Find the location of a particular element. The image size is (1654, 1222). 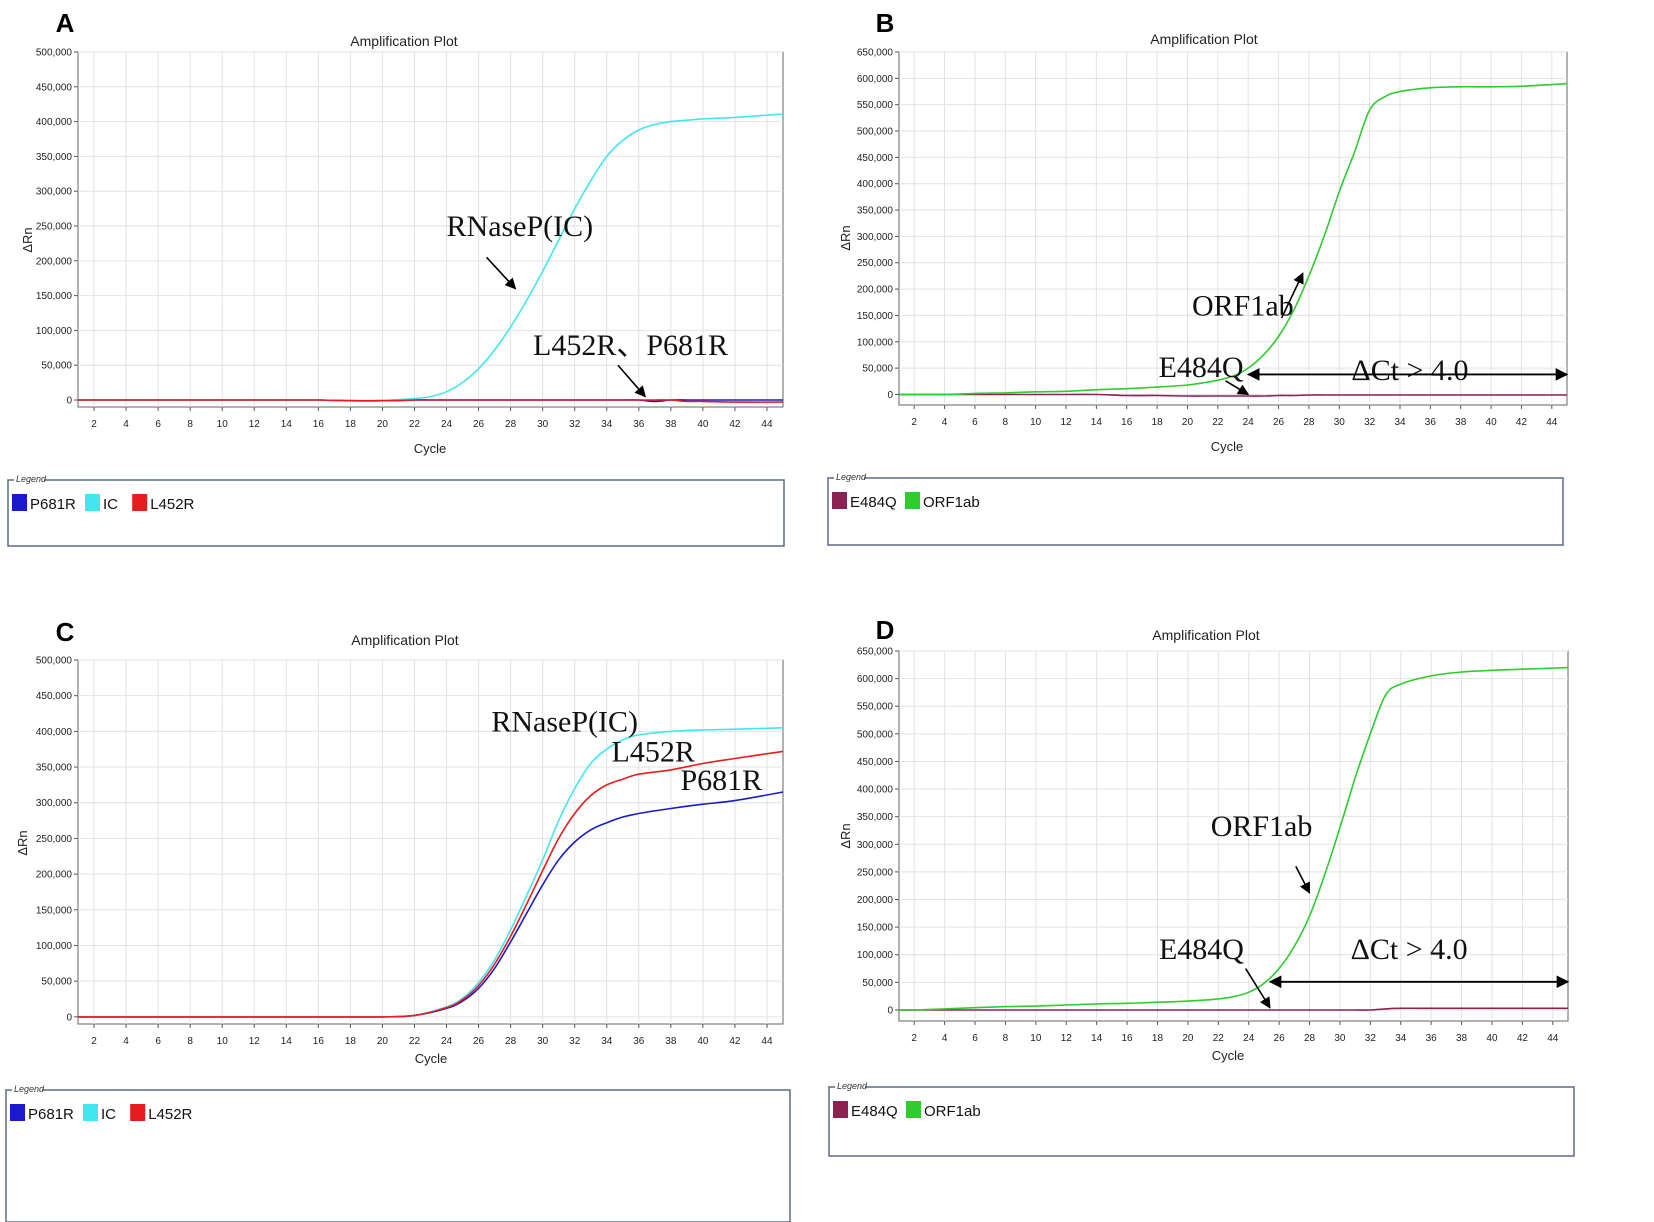

x-tick-label: 20 is located at coordinates (383, 1041).